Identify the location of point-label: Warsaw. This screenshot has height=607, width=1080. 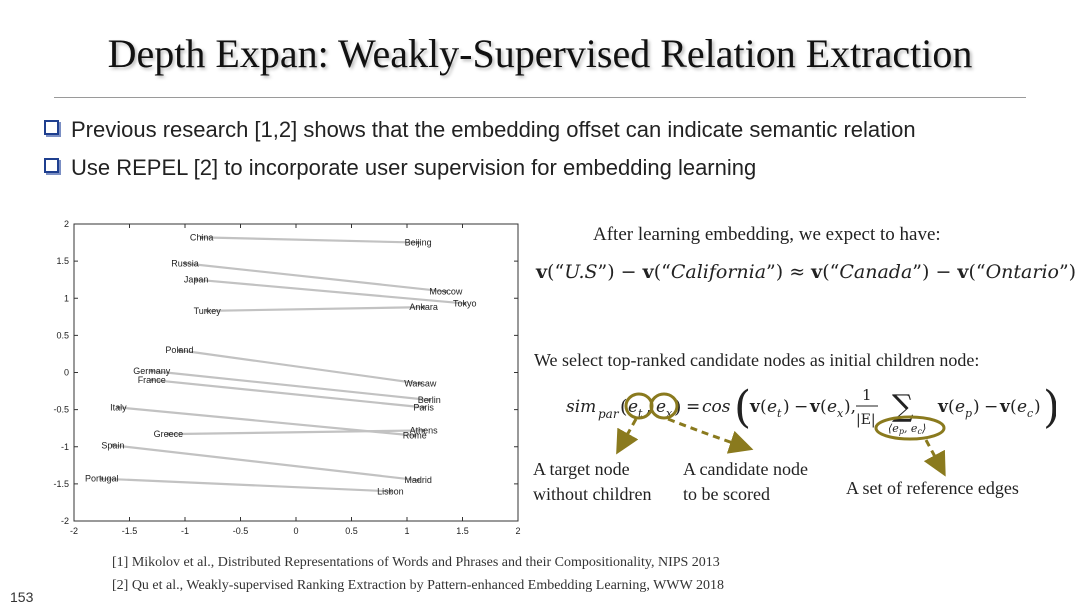
(420, 384).